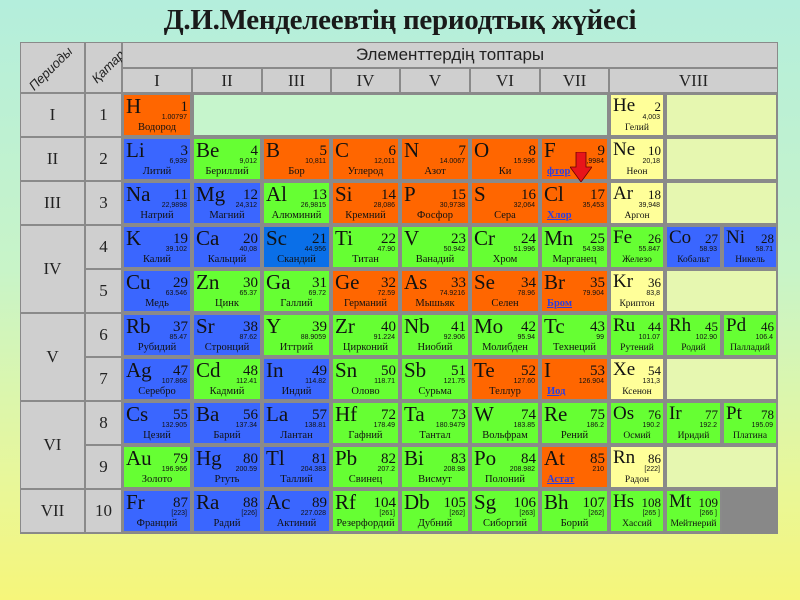  Describe the element at coordinates (435, 203) in the screenshot. I see `element-cell-P: P 15 30,9738 Фосфор` at that location.